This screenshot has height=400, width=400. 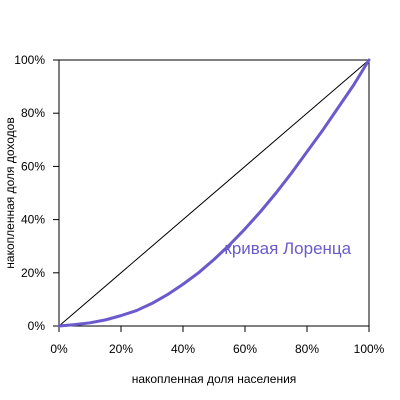 I want to click on x-tick-label: 80%, so click(x=307, y=349).